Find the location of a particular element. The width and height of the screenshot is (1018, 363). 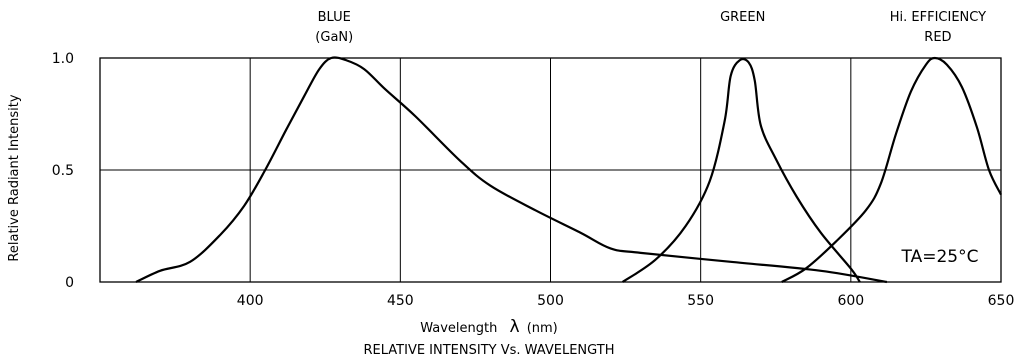

x-axis-label-symbol: λ is located at coordinates (515, 327).